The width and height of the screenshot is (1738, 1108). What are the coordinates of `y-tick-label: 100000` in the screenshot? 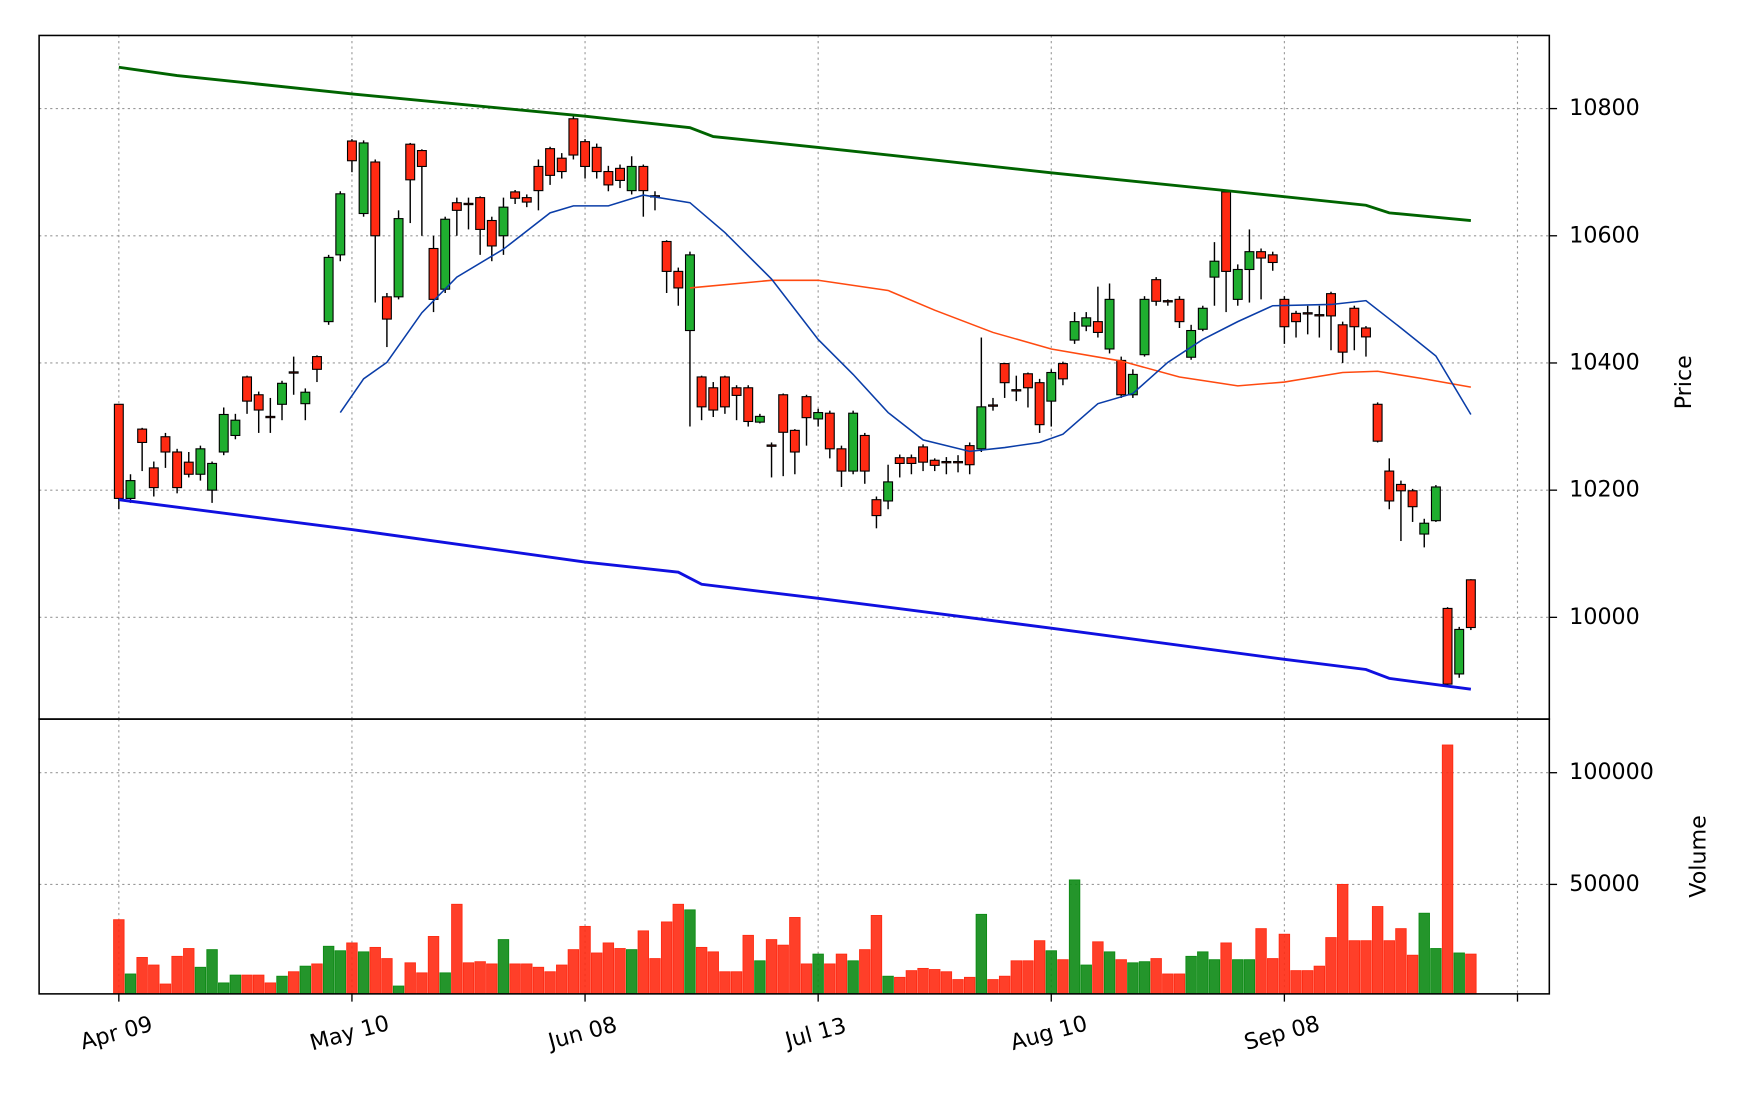 It's located at (1611, 772).